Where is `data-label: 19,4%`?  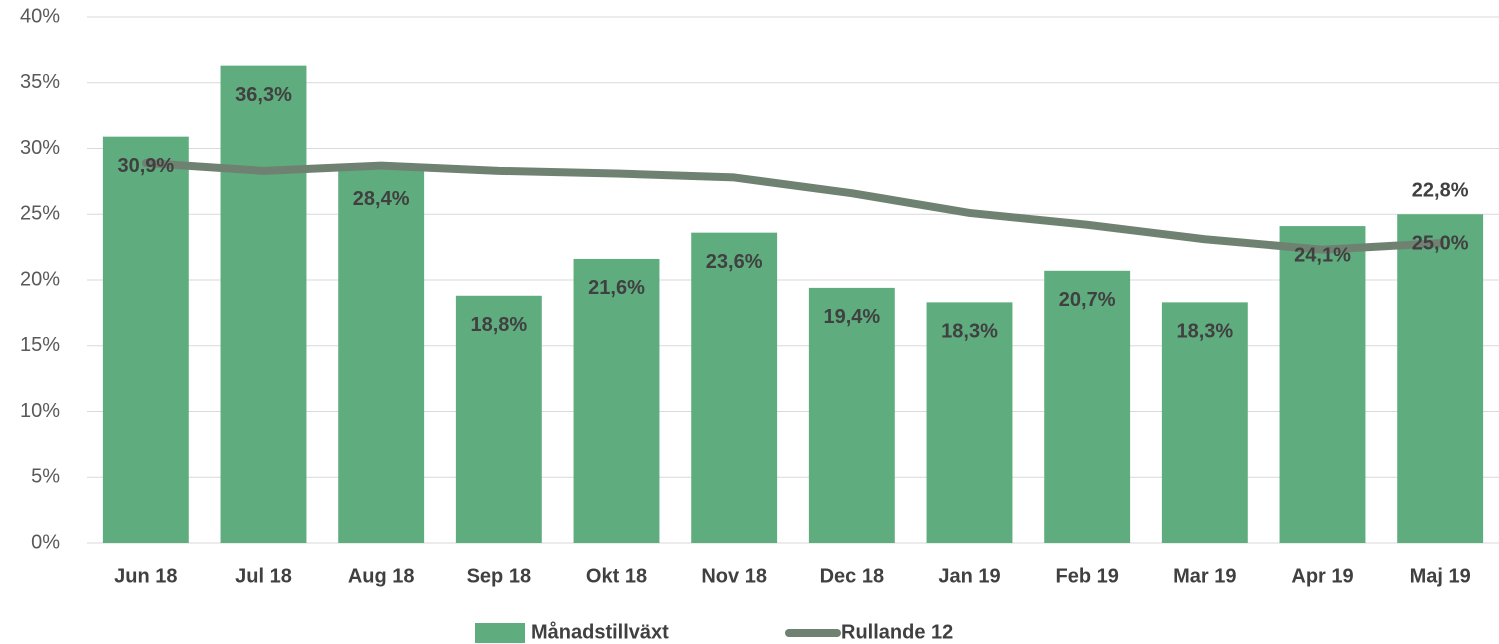
data-label: 19,4% is located at coordinates (851, 317).